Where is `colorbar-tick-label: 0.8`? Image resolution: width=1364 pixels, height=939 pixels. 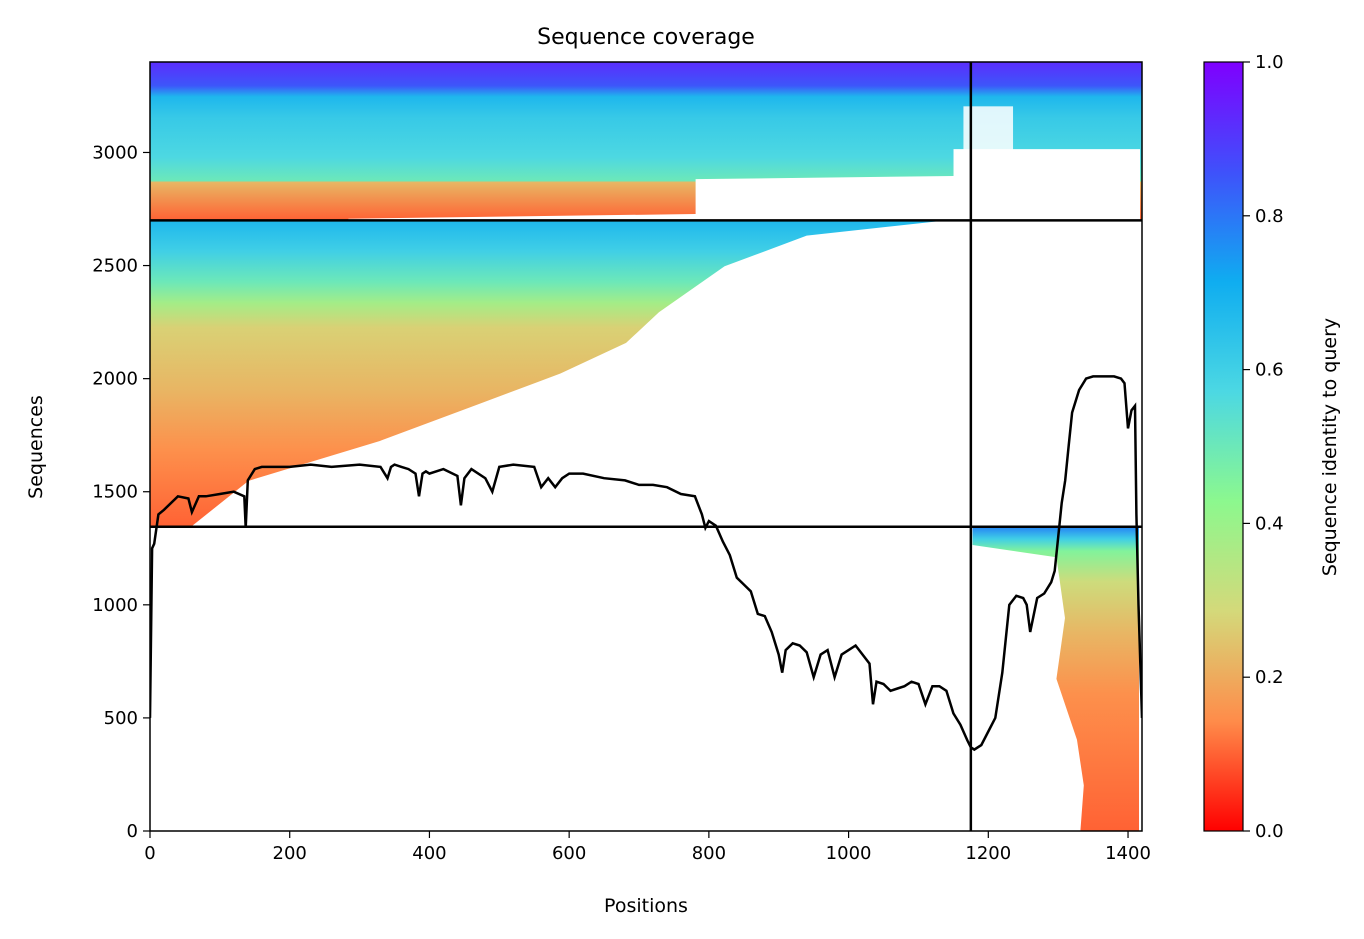 colorbar-tick-label: 0.8 is located at coordinates (1269, 216).